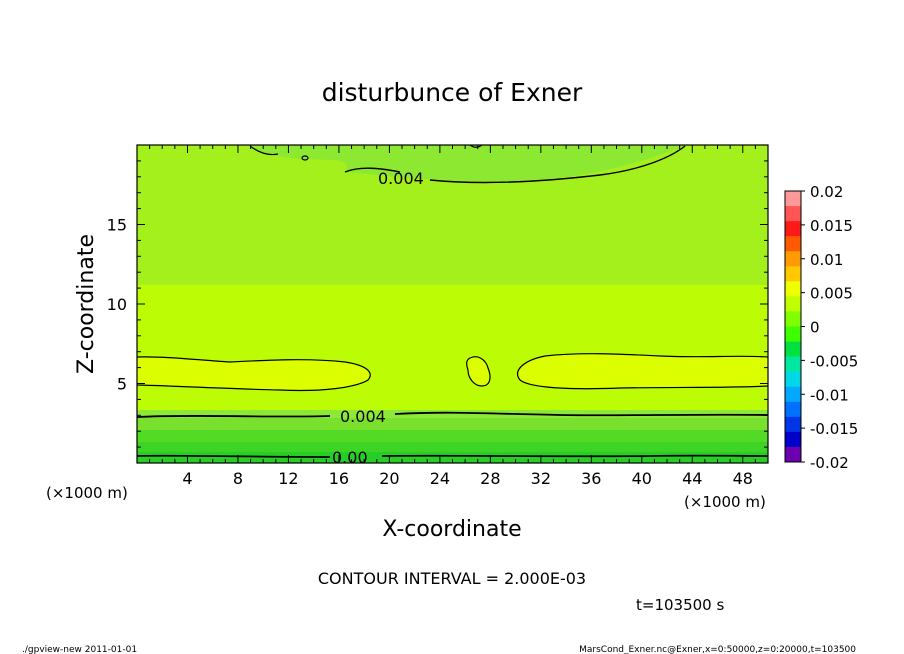  Describe the element at coordinates (829, 395) in the screenshot. I see `colorbar-level-label: -0.01` at that location.